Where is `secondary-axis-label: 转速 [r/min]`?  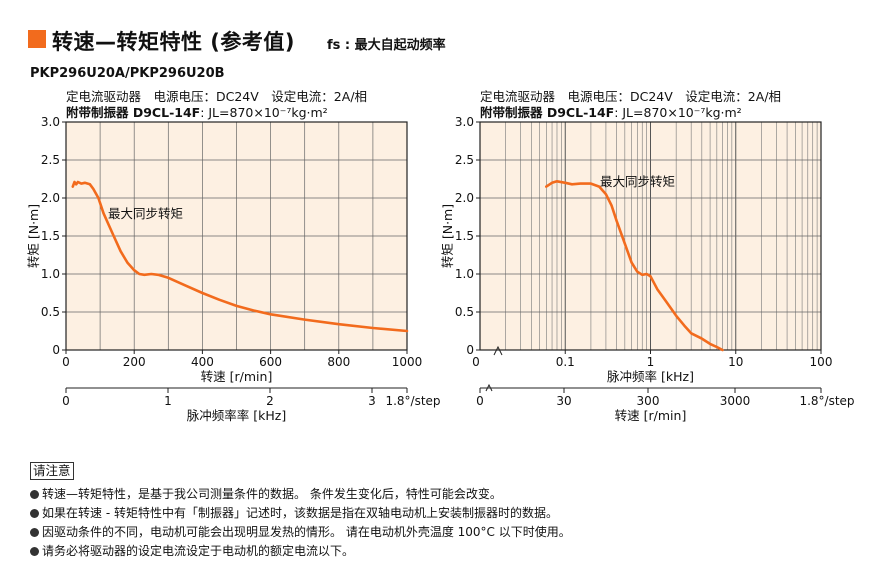
secondary-axis-label: 转速 [r/min] is located at coordinates (651, 415).